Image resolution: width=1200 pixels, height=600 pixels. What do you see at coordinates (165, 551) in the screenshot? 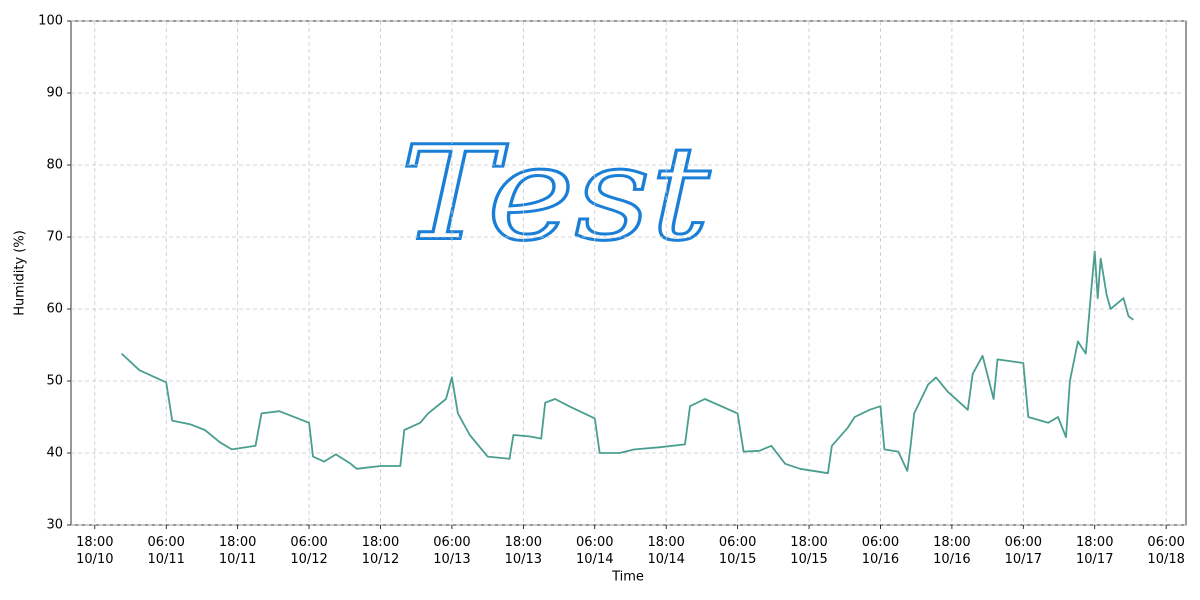
I see `x-tick-label: 06:00 10/11` at bounding box center [165, 551].